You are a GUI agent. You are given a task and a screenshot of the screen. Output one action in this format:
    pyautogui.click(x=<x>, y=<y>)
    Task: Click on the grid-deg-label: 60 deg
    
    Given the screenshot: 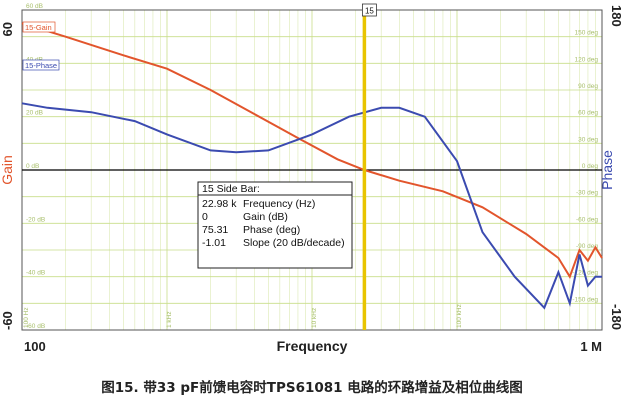 What is the action you would take?
    pyautogui.click(x=588, y=113)
    